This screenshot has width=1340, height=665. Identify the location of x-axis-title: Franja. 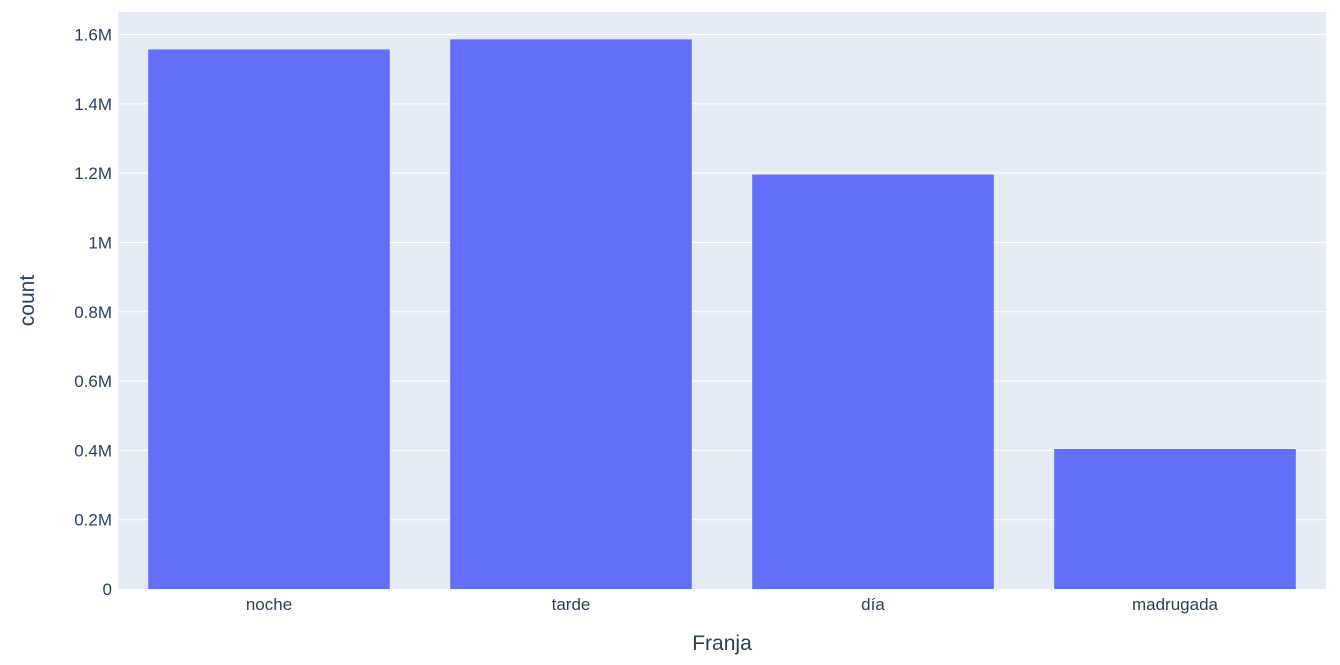
(722, 643).